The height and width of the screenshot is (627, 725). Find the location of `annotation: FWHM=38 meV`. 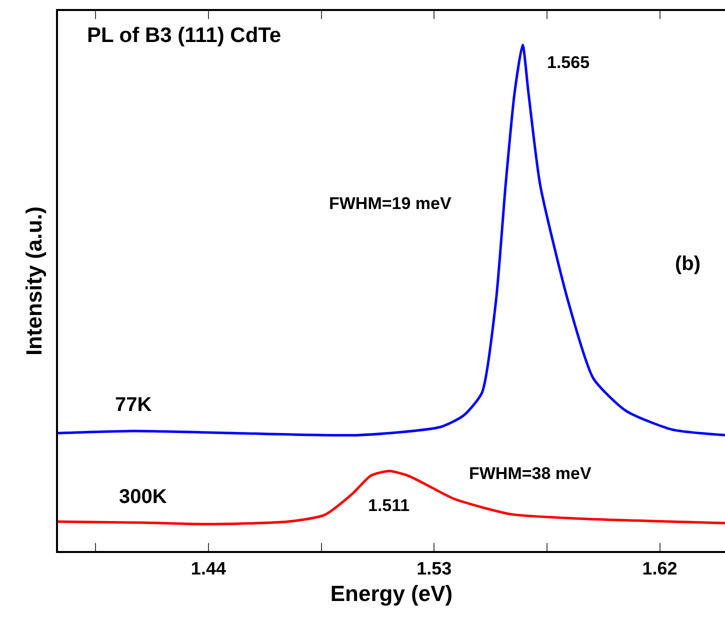

annotation: FWHM=38 meV is located at coordinates (530, 473).